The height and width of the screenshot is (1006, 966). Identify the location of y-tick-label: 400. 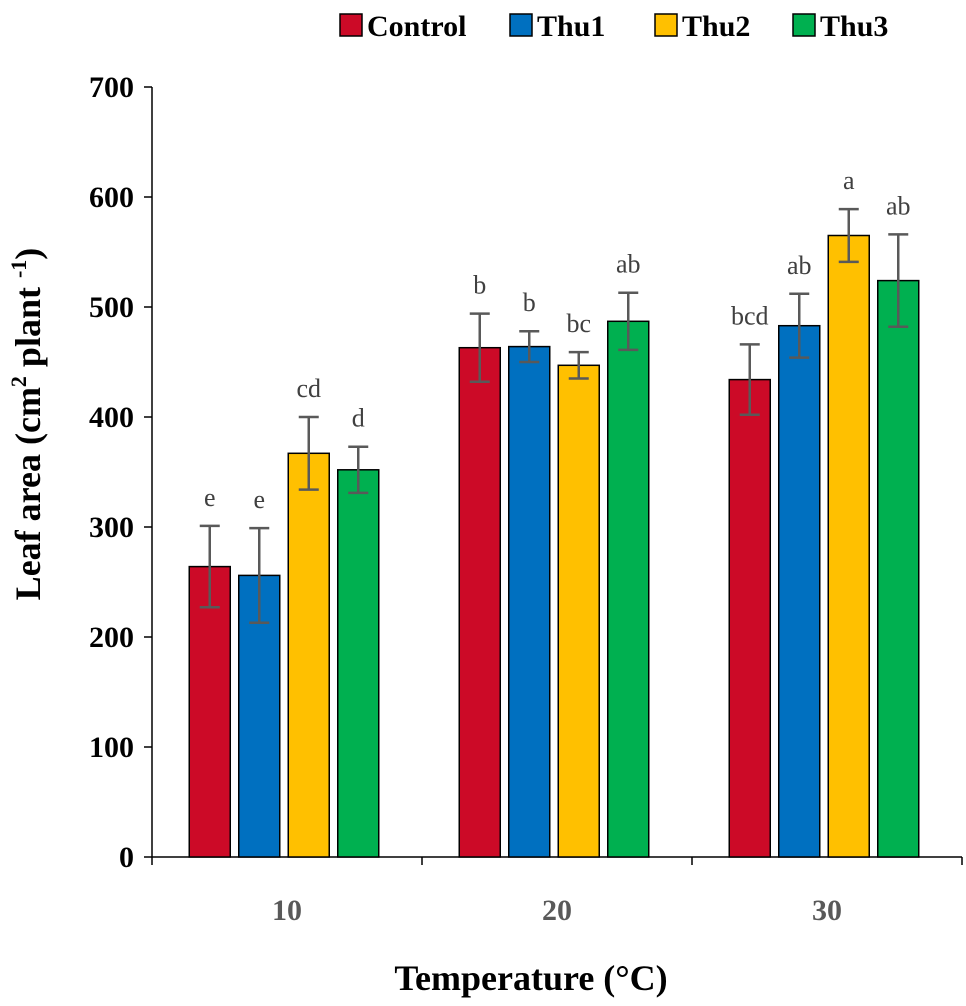
(111, 417).